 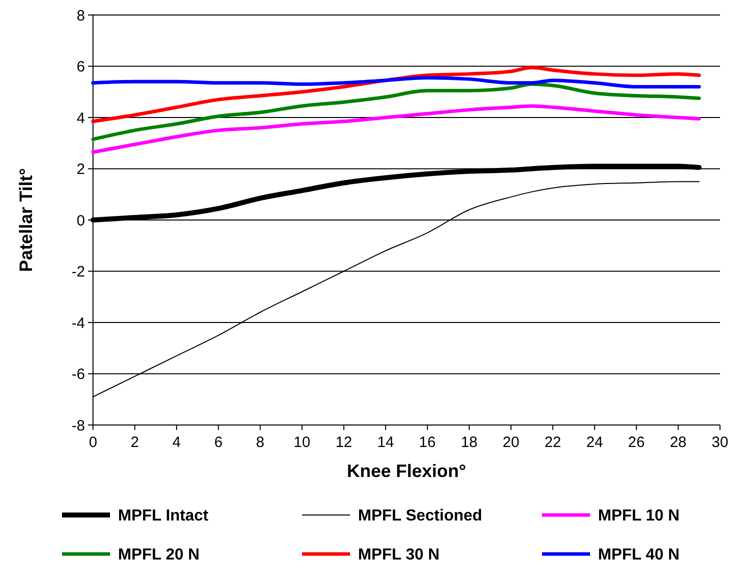 I want to click on y-tick-label: 4, so click(x=80, y=118).